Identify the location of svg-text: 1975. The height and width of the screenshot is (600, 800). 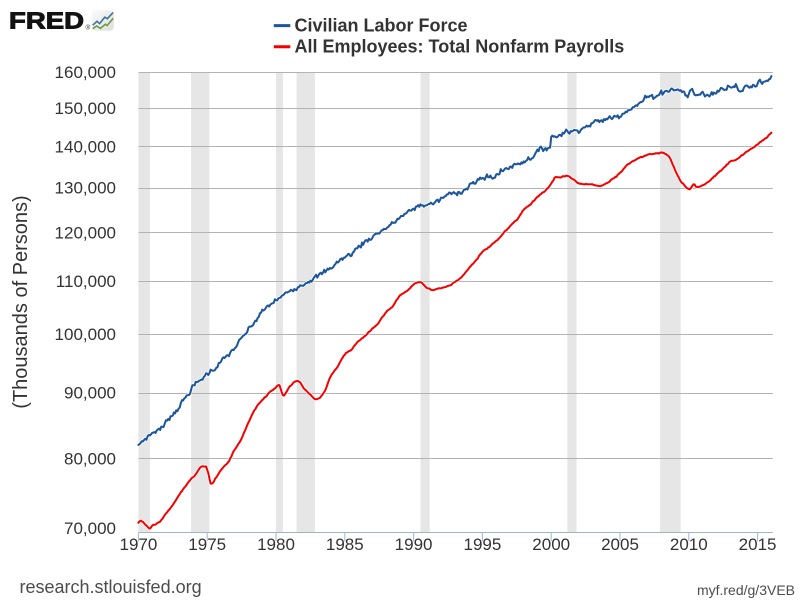
(207, 544).